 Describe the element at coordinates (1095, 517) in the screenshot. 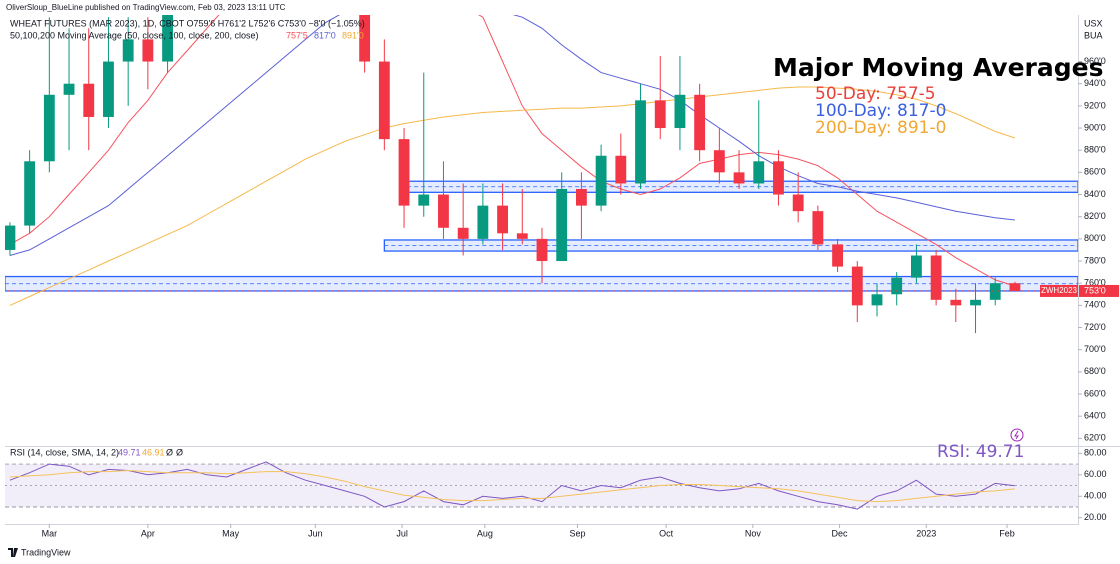

I see `y-tick-label: 20.00` at that location.